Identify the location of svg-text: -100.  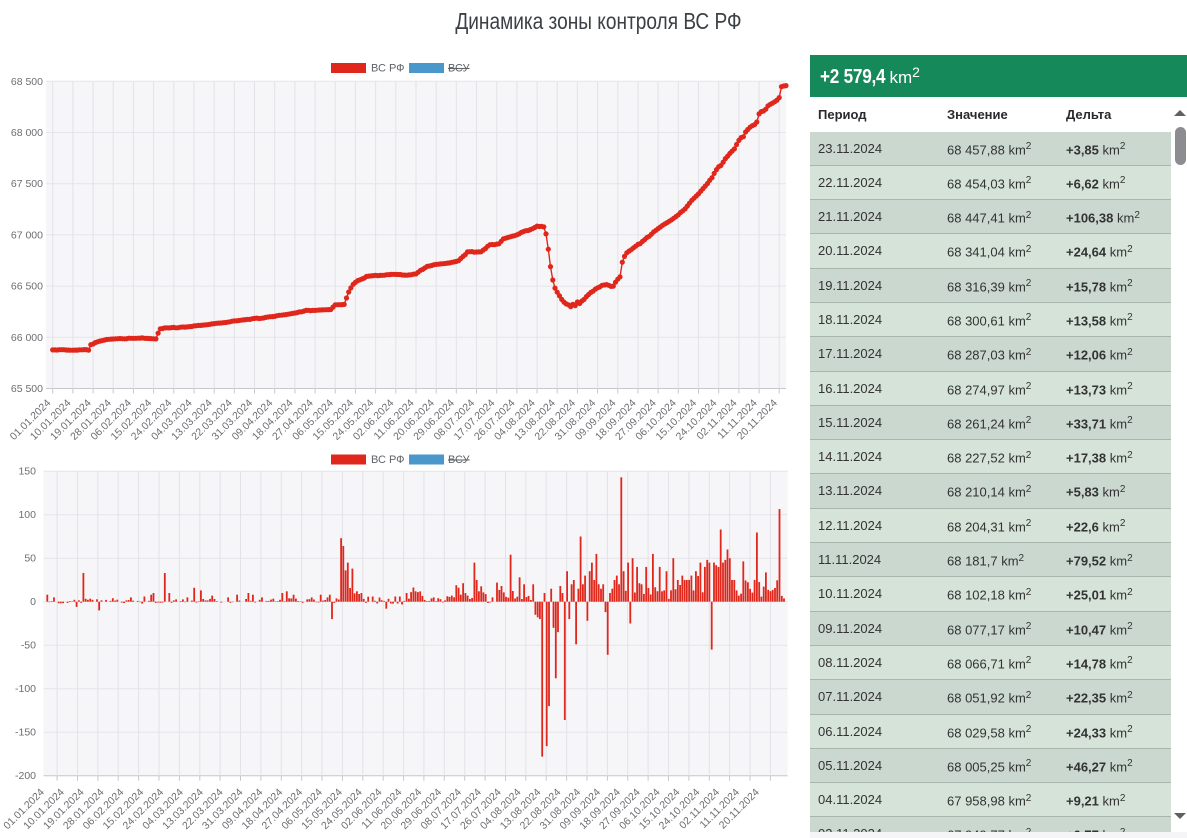
(25, 689).